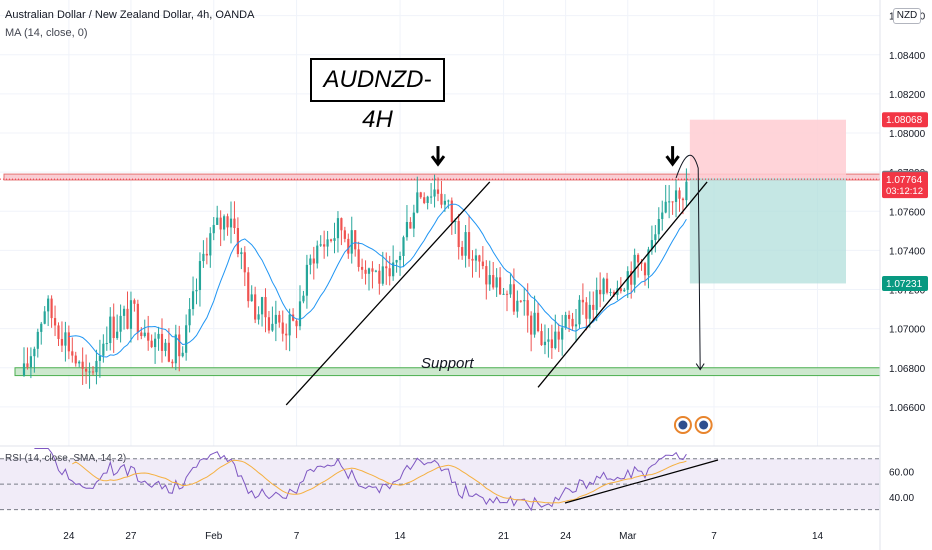 This screenshot has height=550, width=932. Describe the element at coordinates (443, 536) in the screenshot. I see `time-axis: 24 27 Feb 7 14 21 24 Mar 7 14` at that location.